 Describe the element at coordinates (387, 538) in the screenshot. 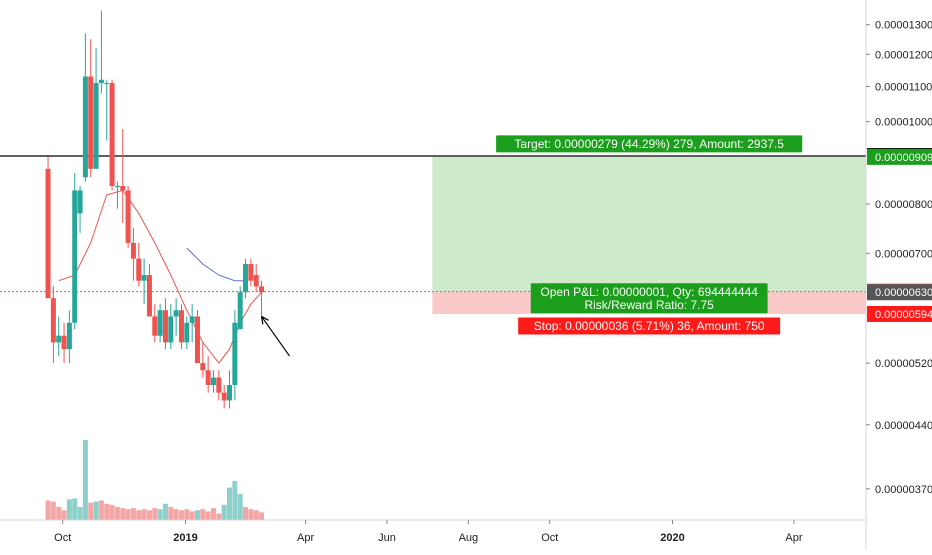

I see `x-tick-label: Jun` at that location.